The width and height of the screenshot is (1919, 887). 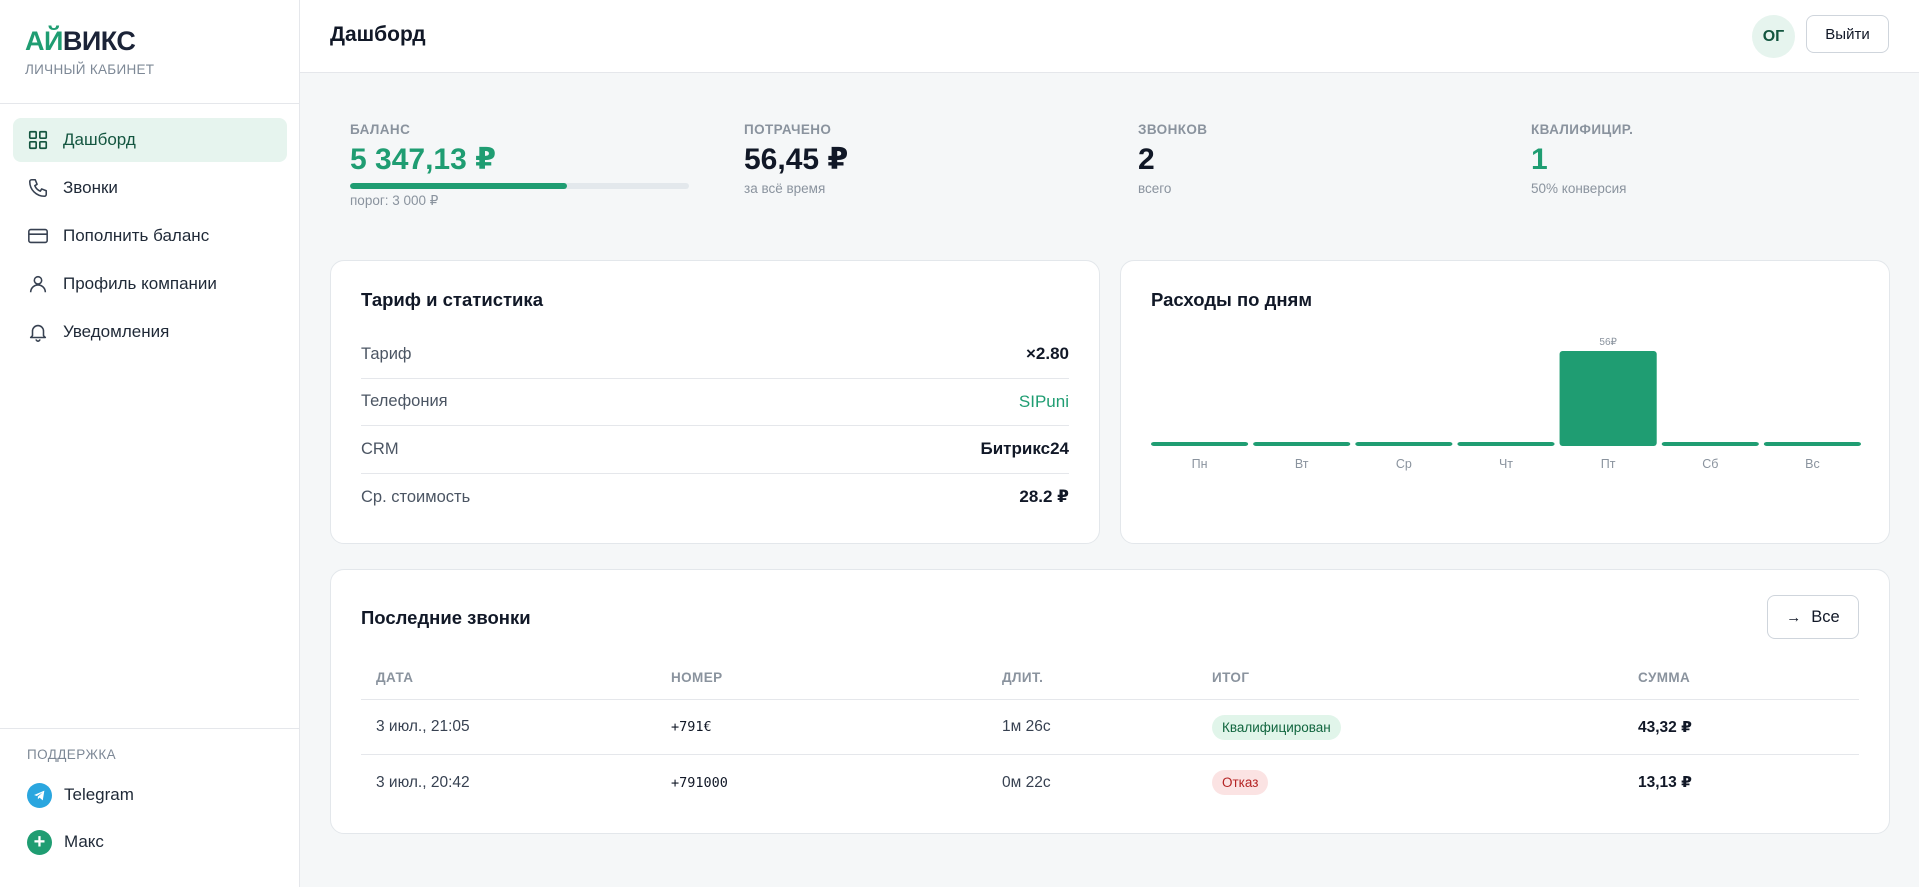 What do you see at coordinates (71, 754) in the screenshot?
I see `support-title: ПОДДЕРЖКА` at bounding box center [71, 754].